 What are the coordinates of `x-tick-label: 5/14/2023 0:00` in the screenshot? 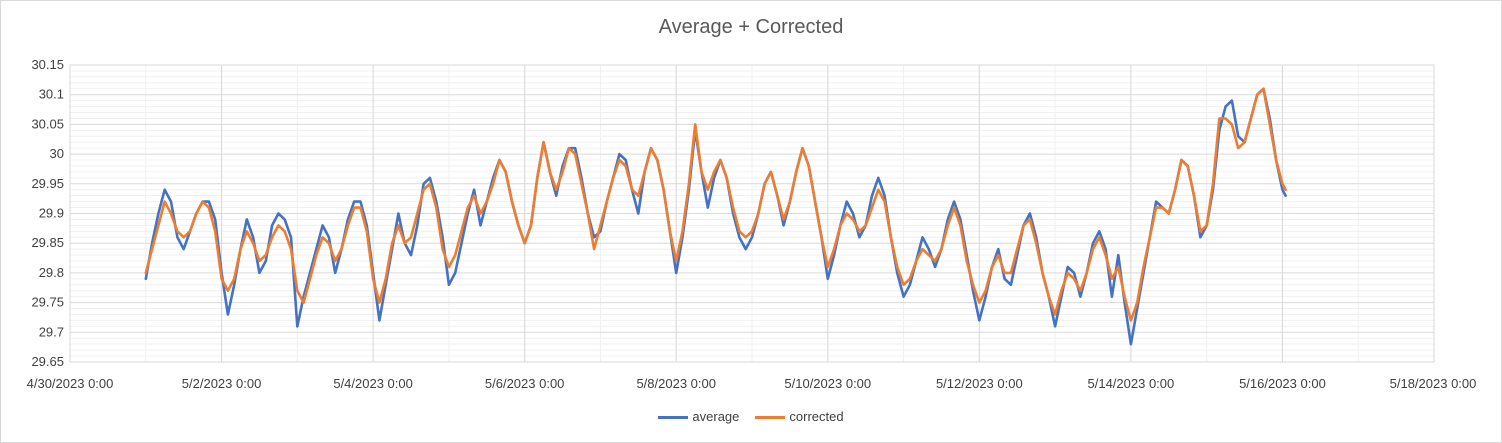 It's located at (1131, 383).